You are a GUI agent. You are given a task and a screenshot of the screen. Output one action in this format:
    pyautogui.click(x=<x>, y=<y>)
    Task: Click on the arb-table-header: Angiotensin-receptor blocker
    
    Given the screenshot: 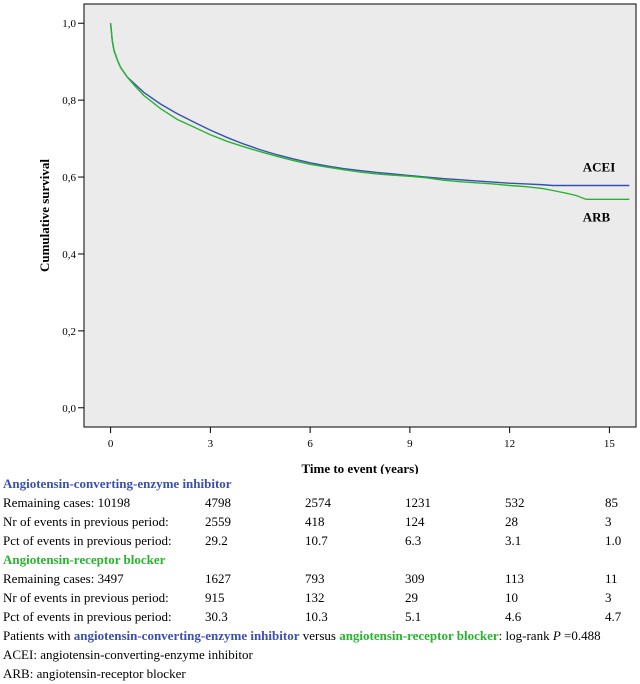 What is the action you would take?
    pyautogui.click(x=320, y=559)
    